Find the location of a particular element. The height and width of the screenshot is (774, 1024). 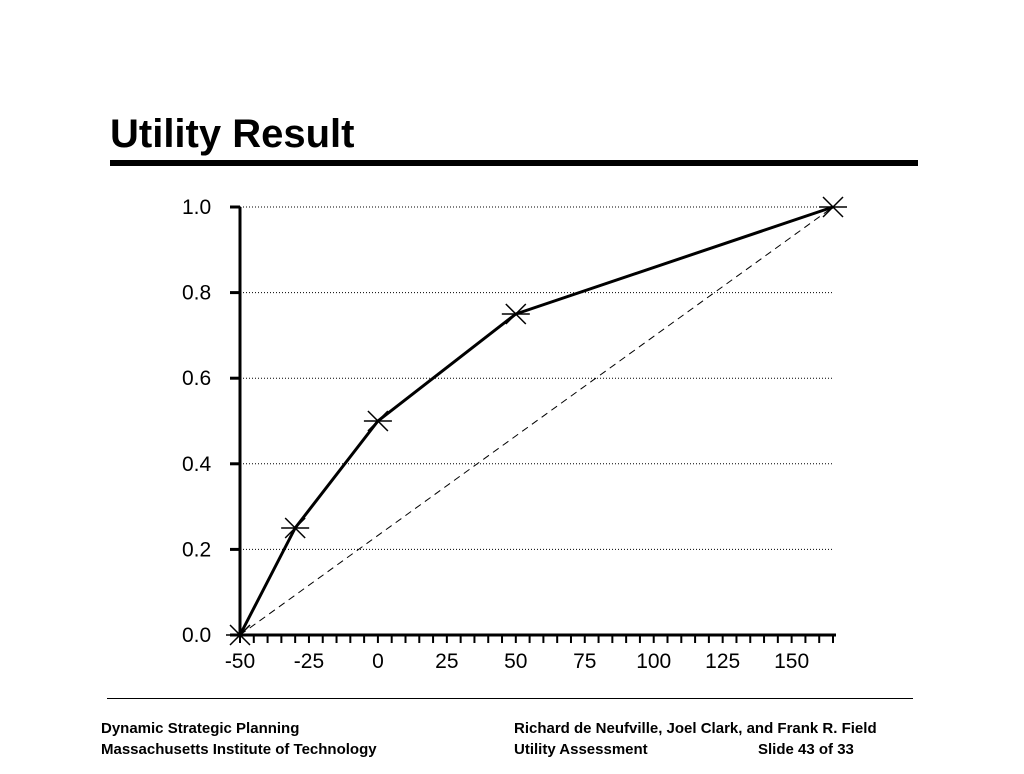

y-tick-label: 0.4 is located at coordinates (197, 464).